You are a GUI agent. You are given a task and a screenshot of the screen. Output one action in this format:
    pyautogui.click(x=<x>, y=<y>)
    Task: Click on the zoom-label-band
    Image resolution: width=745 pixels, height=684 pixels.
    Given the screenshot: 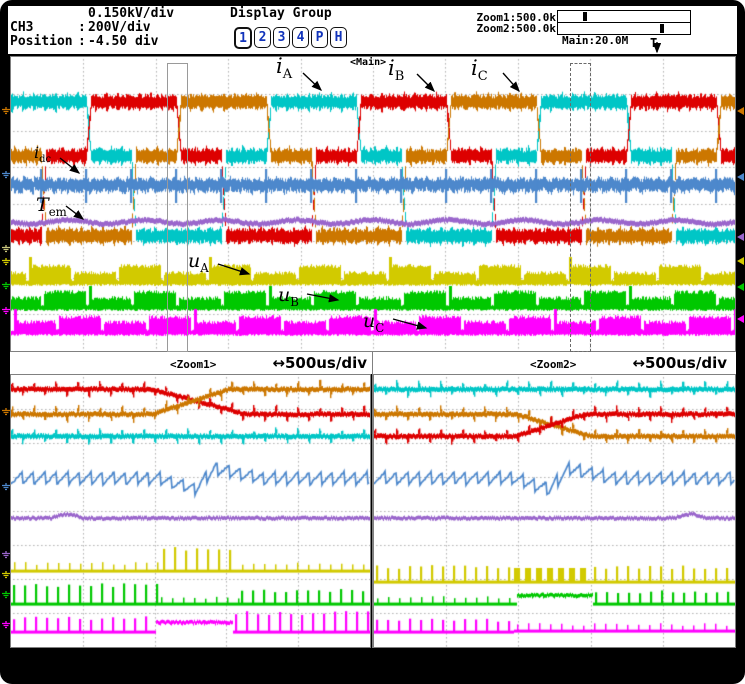 What is the action you would take?
    pyautogui.click(x=373, y=363)
    